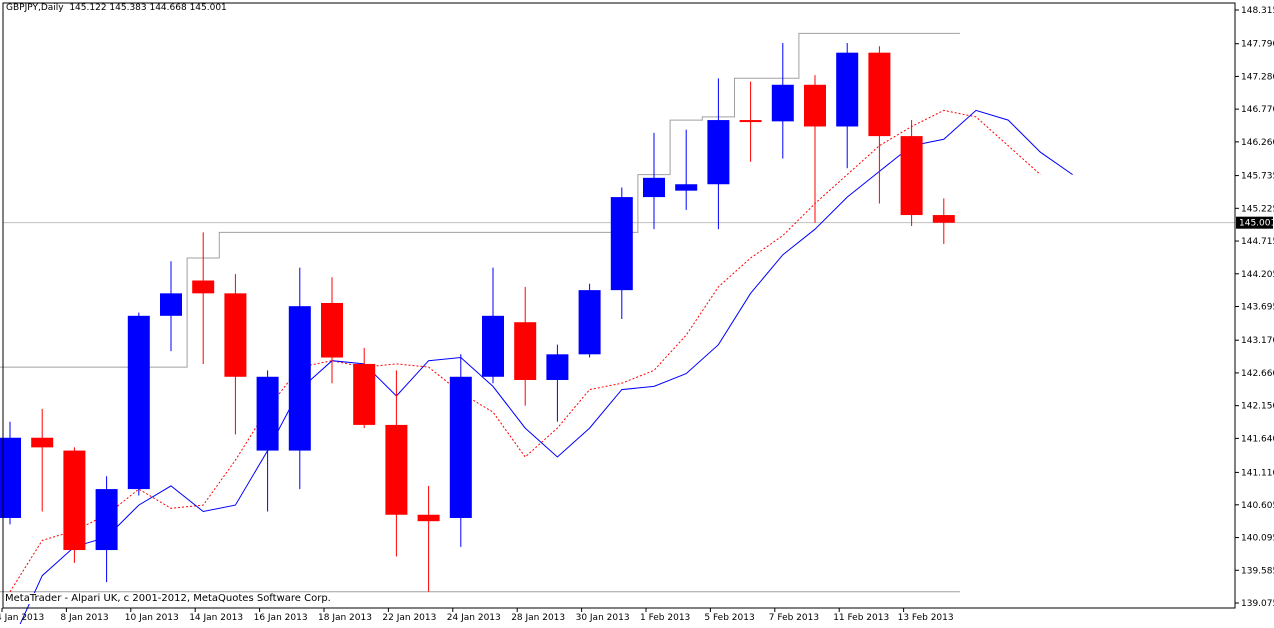 This screenshot has height=628, width=1274. Describe the element at coordinates (1257, 374) in the screenshot. I see `y-tick-label: 142.660` at that location.